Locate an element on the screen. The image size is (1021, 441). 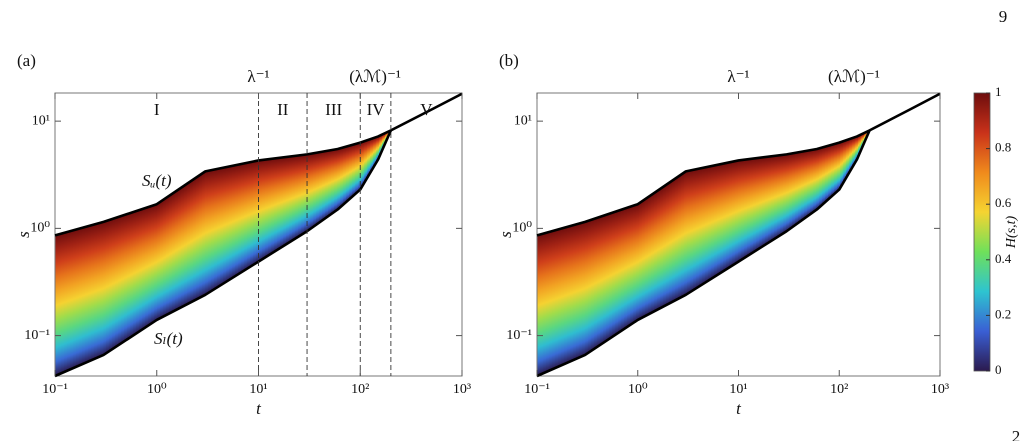
y-axis-label: s is located at coordinates (23, 234).